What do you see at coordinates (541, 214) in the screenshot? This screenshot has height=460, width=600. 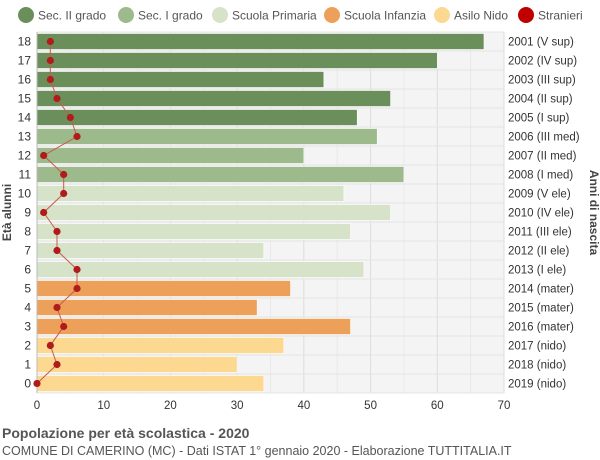 I see `birth-year-label: 2010 (IV ele)` at bounding box center [541, 214].